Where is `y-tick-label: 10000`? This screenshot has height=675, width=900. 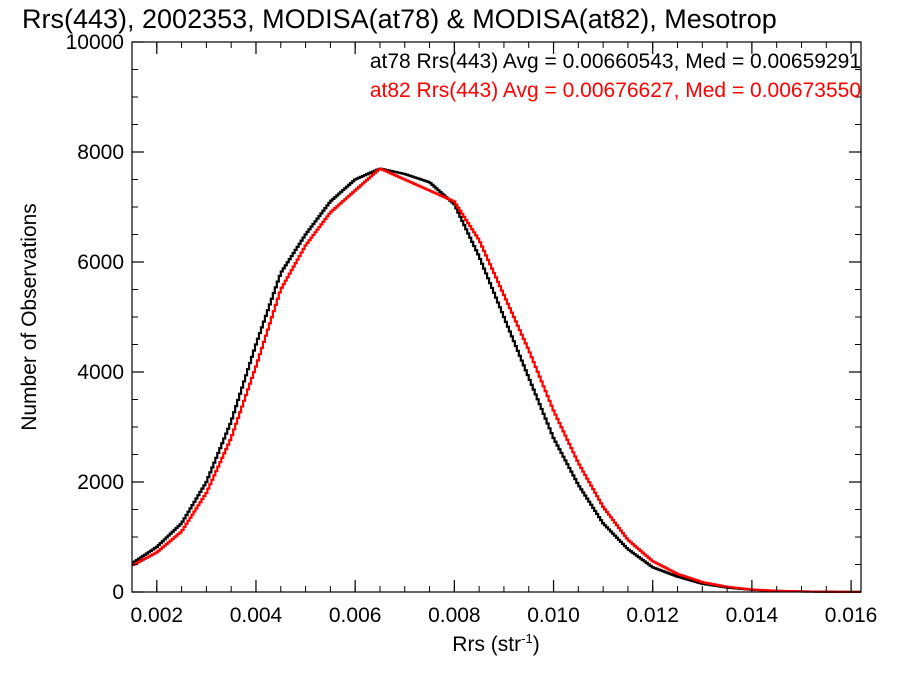 y-tick-label: 10000 is located at coordinates (95, 42).